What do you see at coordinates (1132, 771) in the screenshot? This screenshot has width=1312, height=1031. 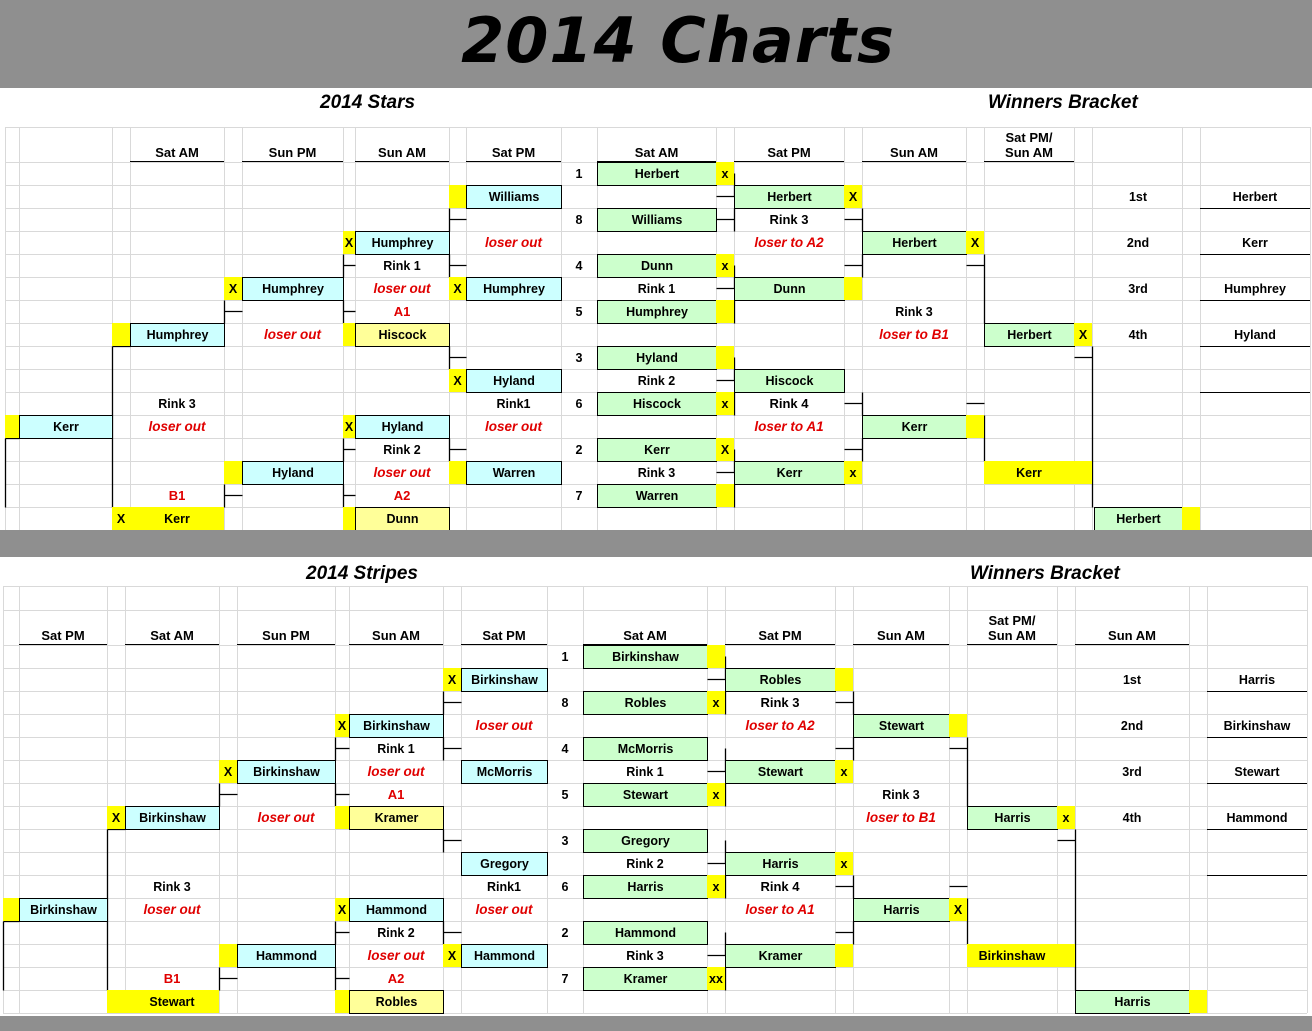 I see `bracket-label: 3rd` at bounding box center [1132, 771].